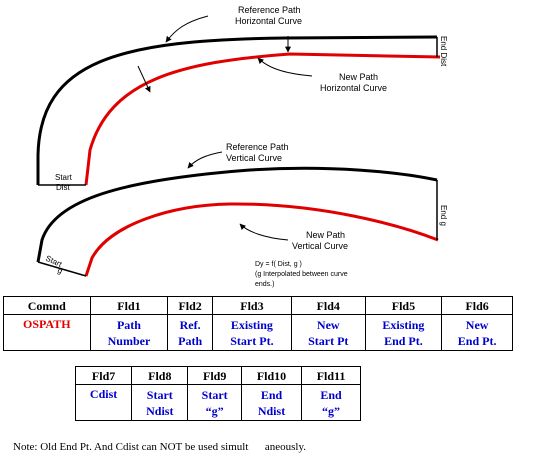 The width and height of the screenshot is (533, 460). What do you see at coordinates (190, 324) in the screenshot?
I see `cell-line: Ref.` at bounding box center [190, 324].